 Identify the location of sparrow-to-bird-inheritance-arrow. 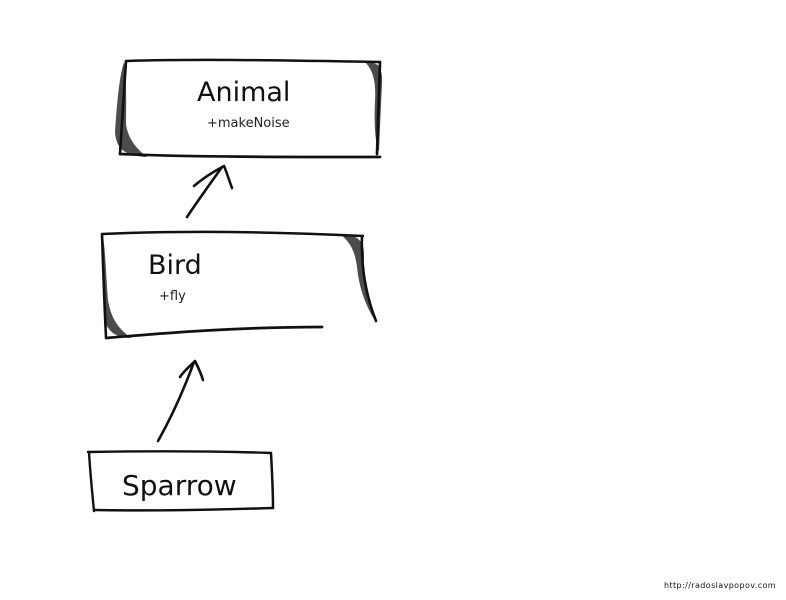
(180, 401).